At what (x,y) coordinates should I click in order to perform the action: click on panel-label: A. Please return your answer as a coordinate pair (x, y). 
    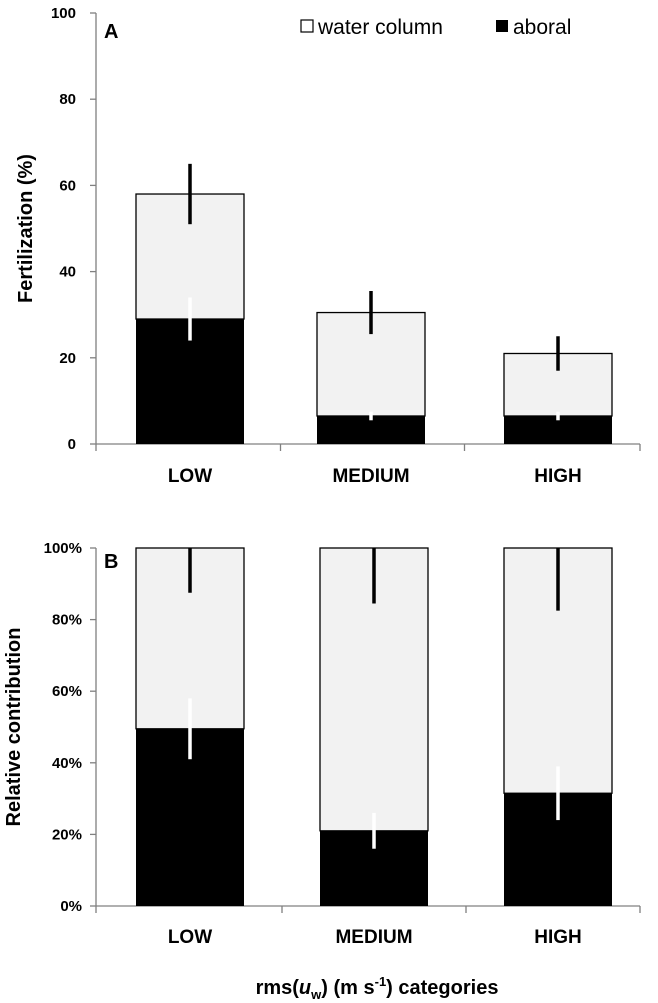
    Looking at the image, I should click on (111, 32).